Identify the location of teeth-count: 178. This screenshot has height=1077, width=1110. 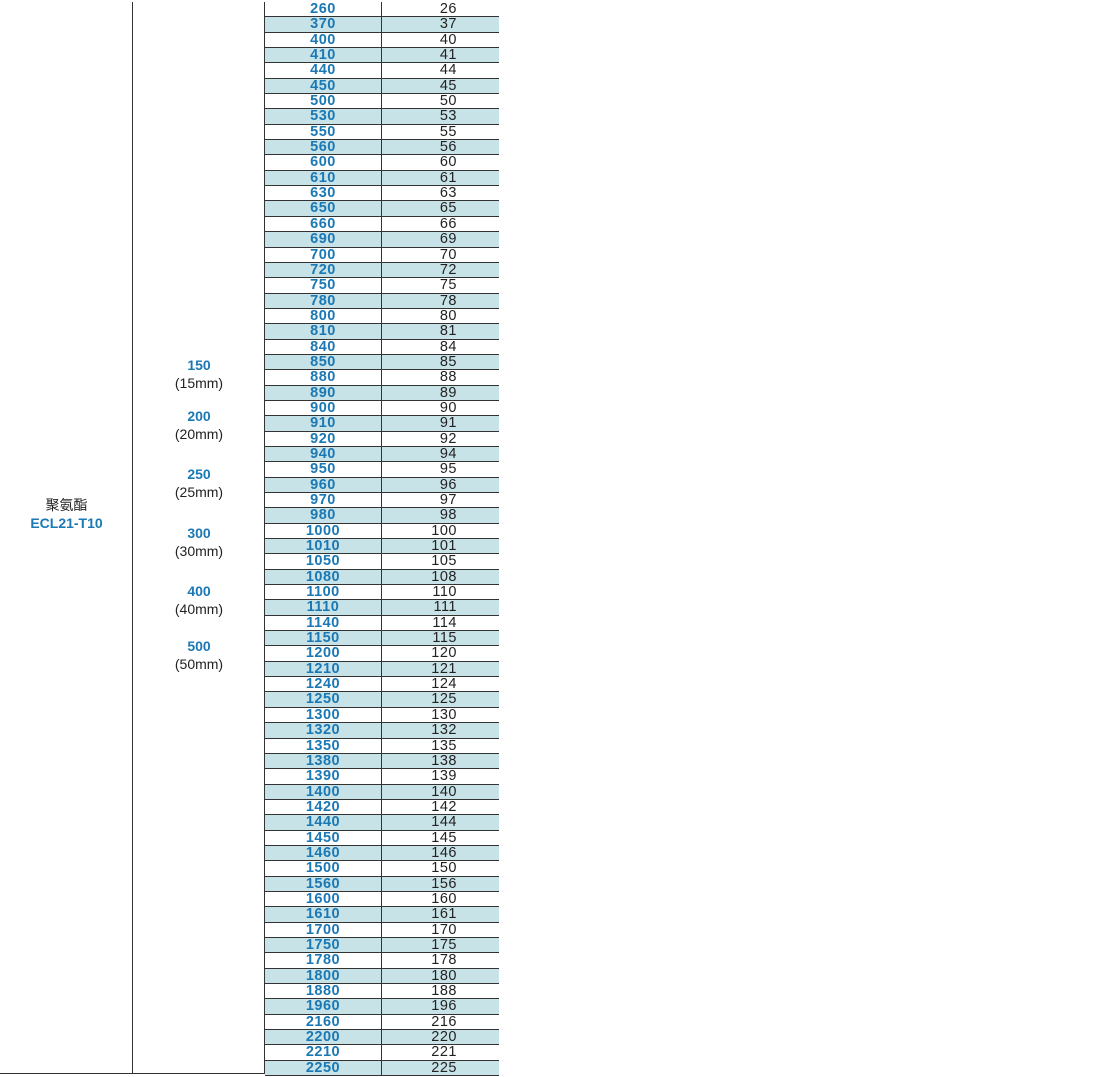
(444, 960).